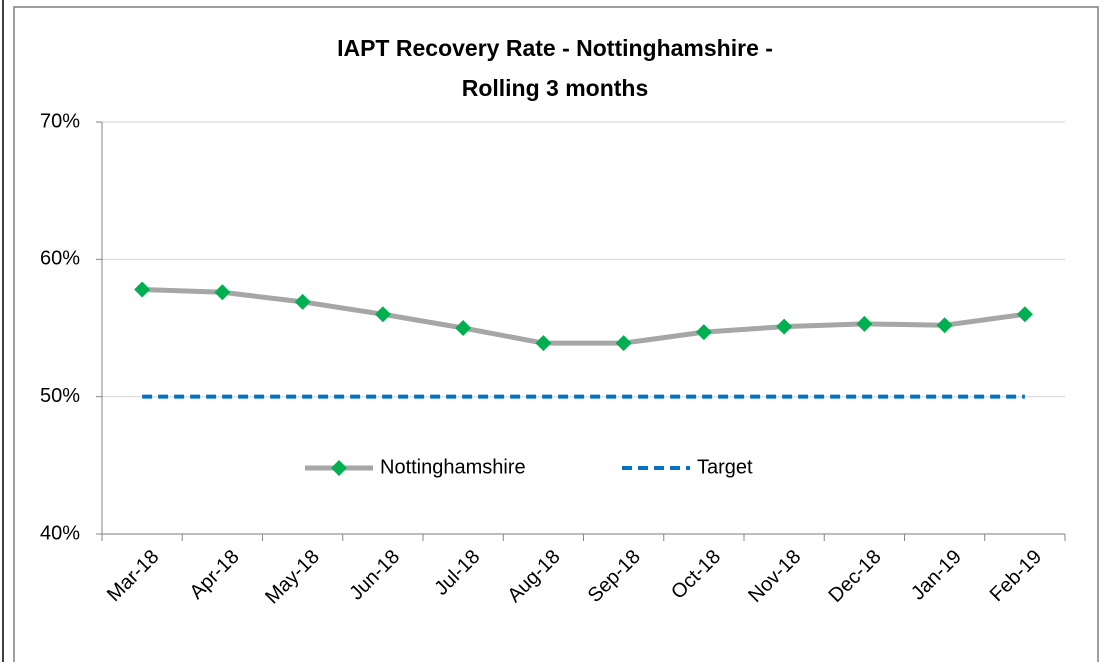  Describe the element at coordinates (555, 88) in the screenshot. I see `chart-title: Rolling 3 months` at that location.